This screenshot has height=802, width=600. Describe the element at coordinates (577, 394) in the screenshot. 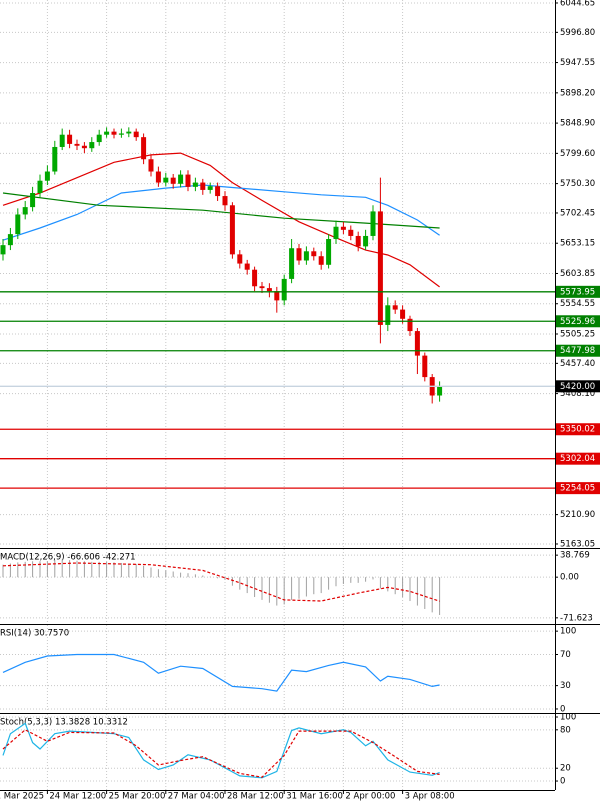

I see `y-tick-label: 5408.10` at that location.